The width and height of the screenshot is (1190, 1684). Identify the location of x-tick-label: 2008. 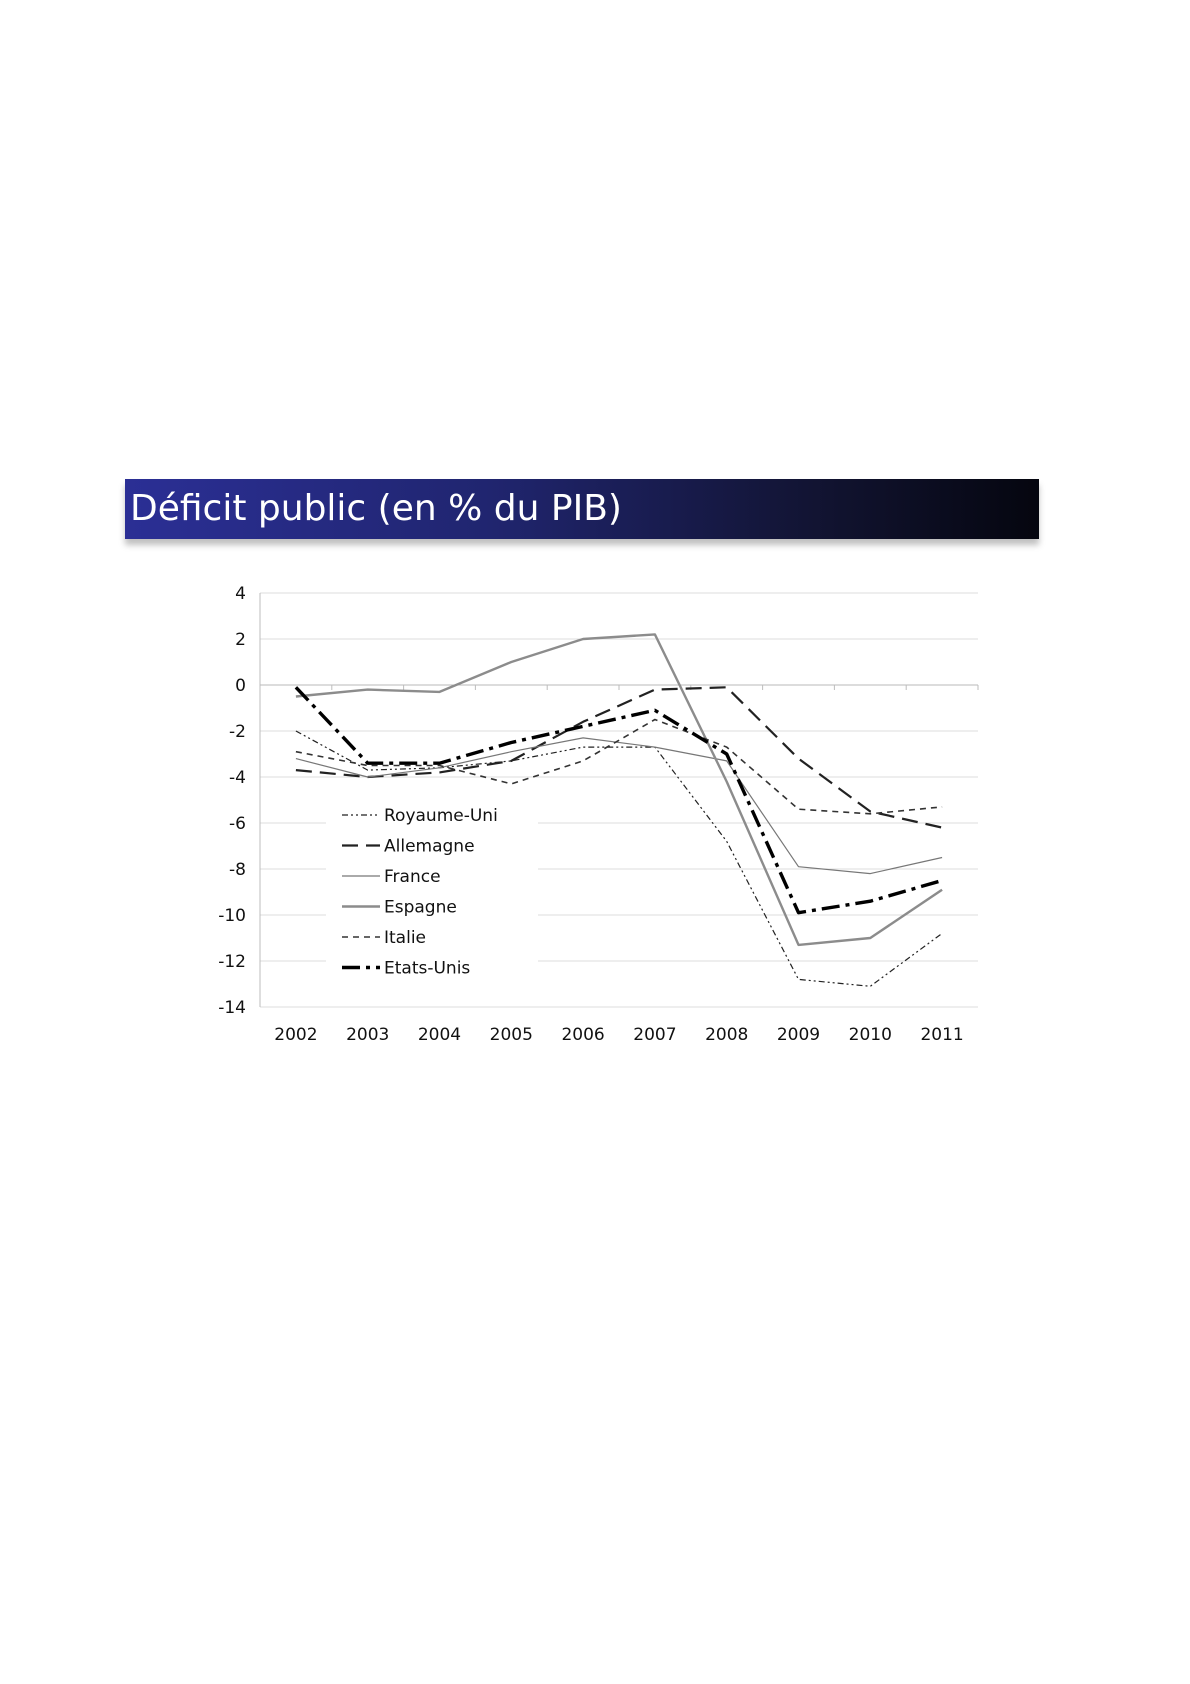
(726, 1035).